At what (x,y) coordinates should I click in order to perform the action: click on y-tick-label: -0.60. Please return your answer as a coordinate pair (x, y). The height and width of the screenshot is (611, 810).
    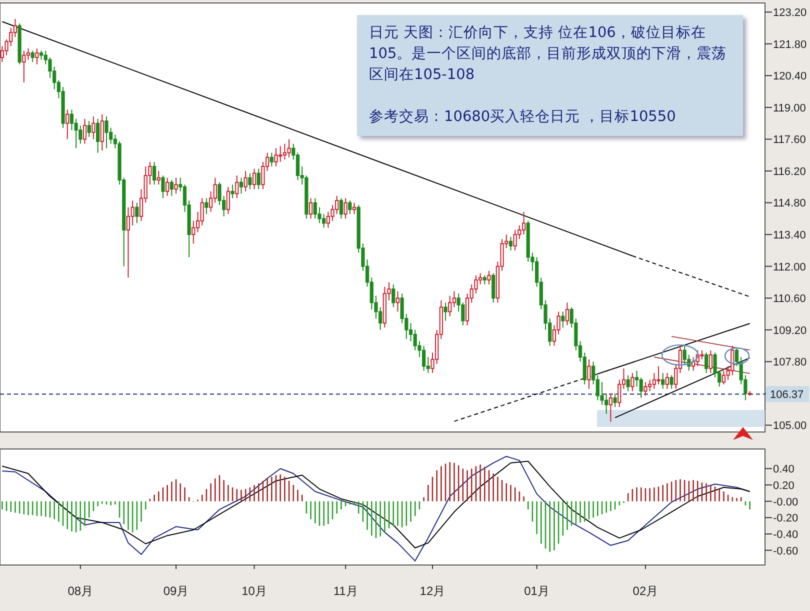
    Looking at the image, I should click on (785, 551).